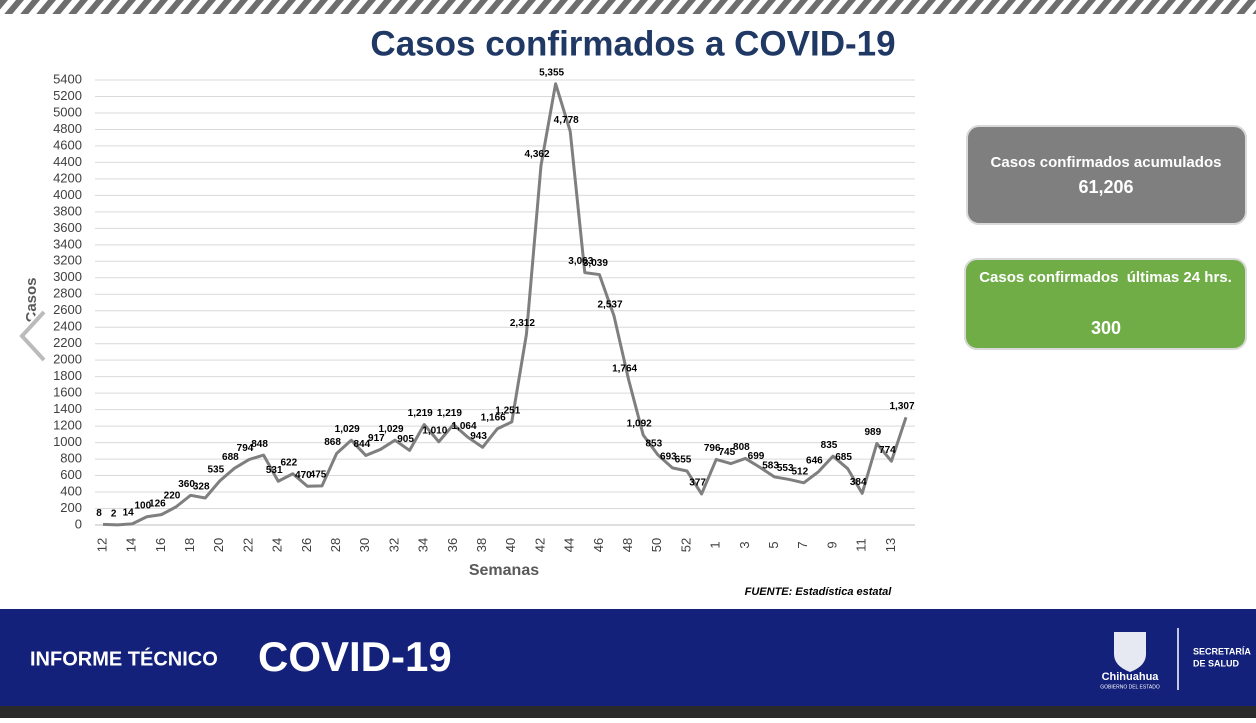 The width and height of the screenshot is (1256, 723). I want to click on data-label: 693, so click(668, 457).